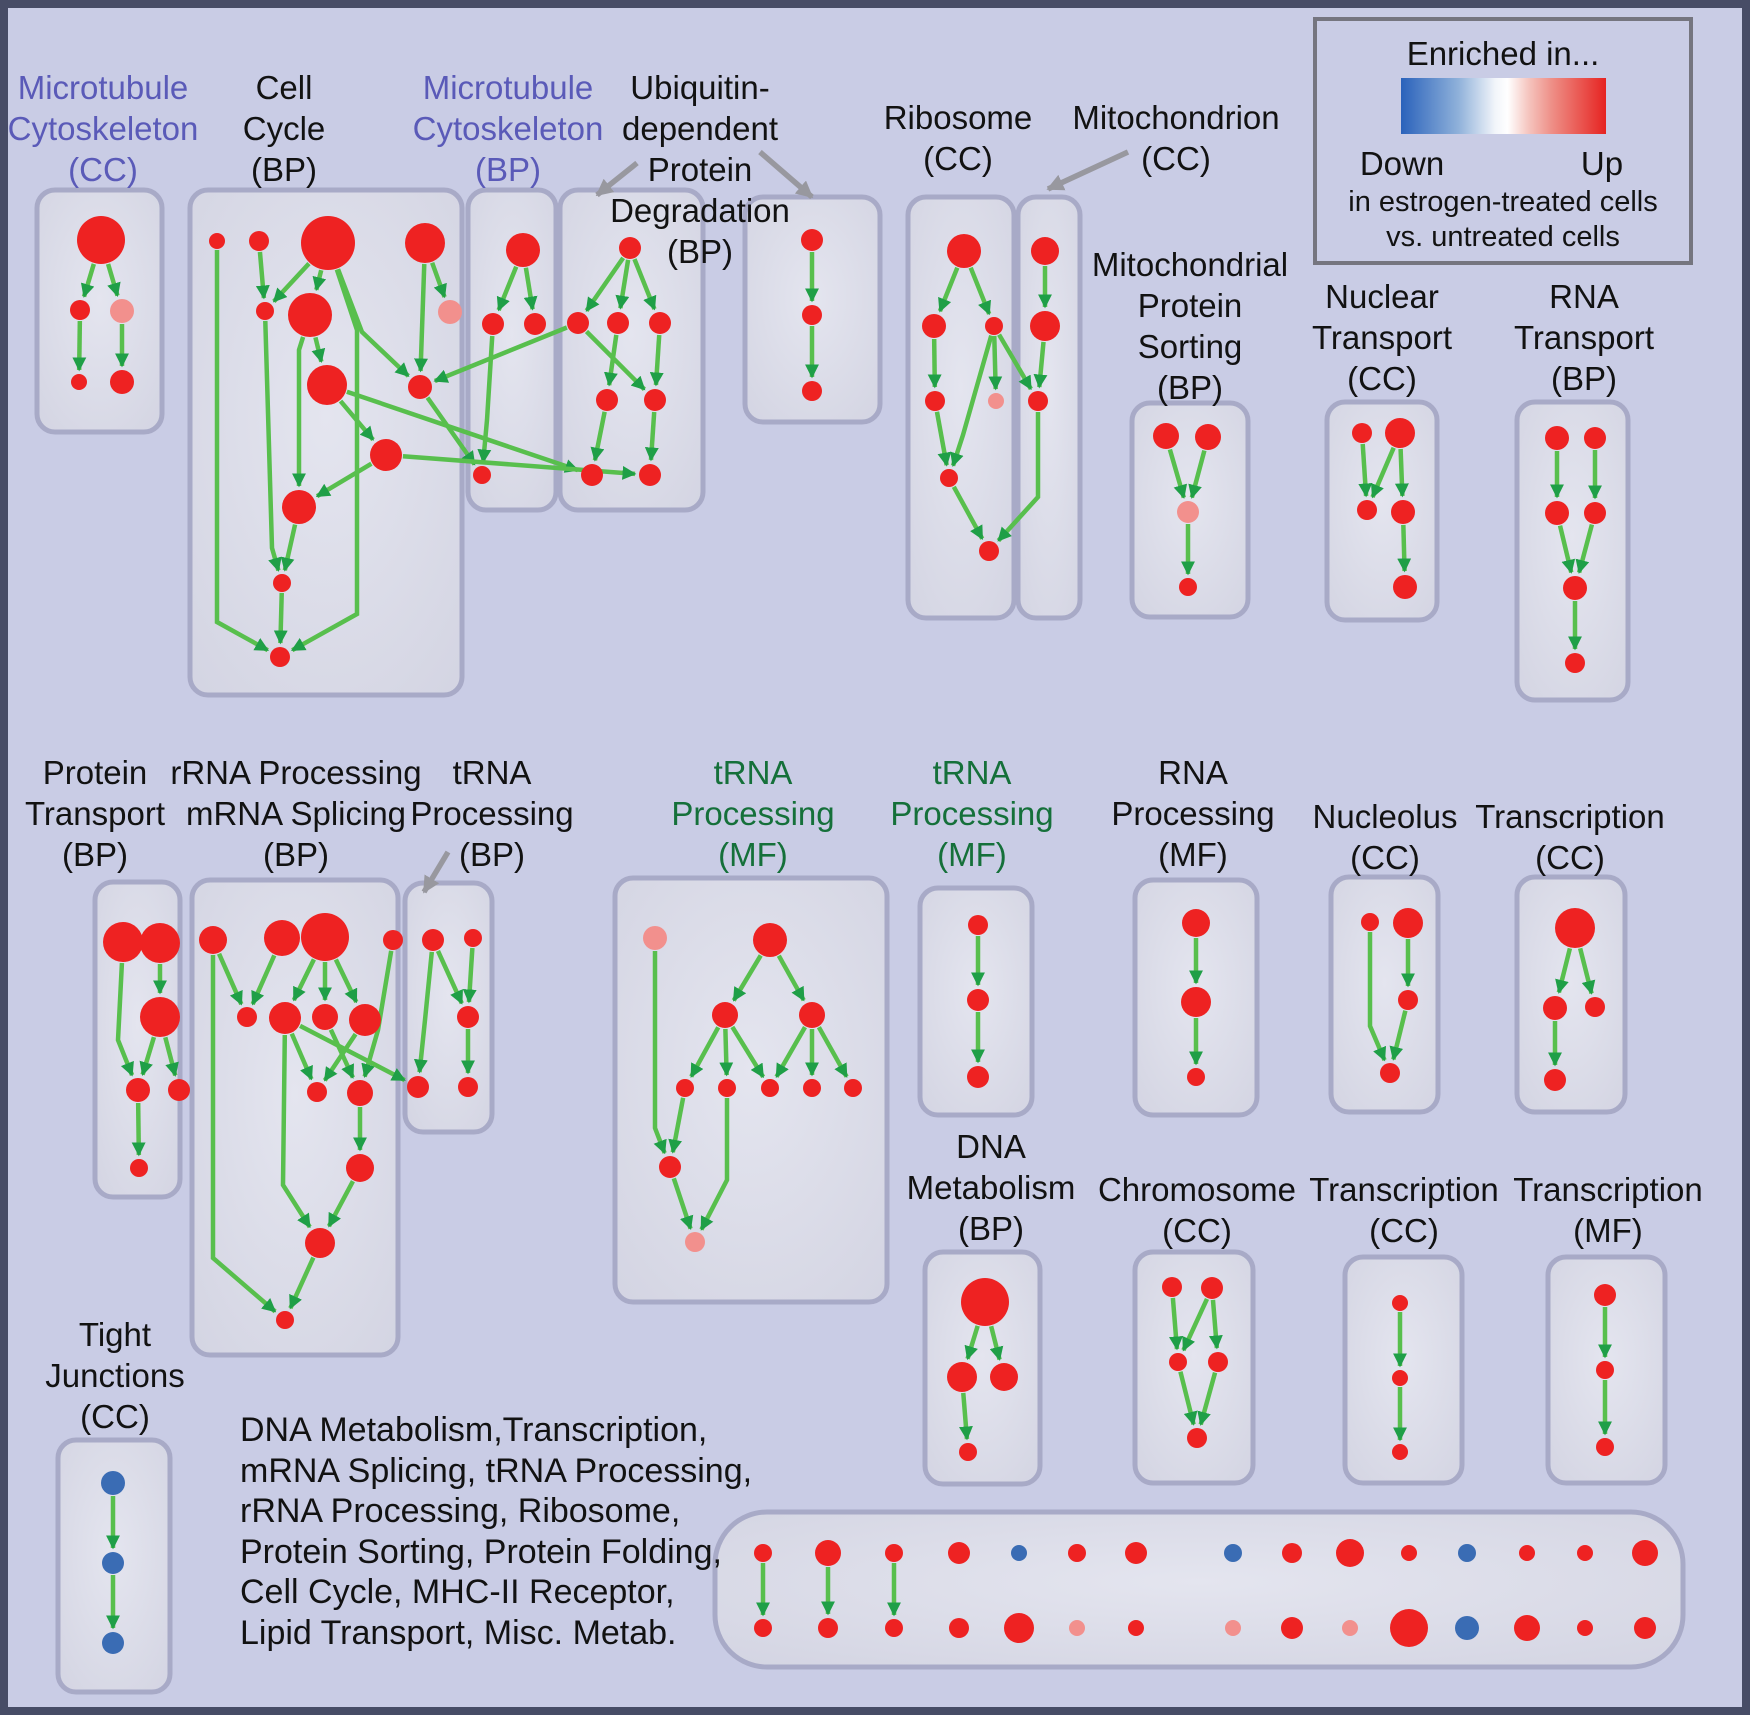  I want to click on cluster-box-rna-transport-bp, so click(1572, 551).